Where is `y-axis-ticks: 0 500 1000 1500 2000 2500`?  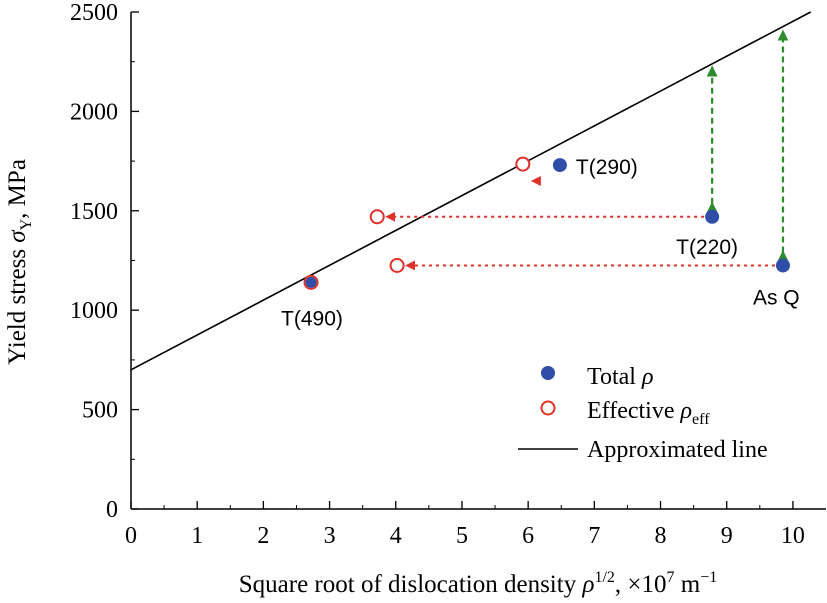 y-axis-ticks: 0 500 1000 1500 2000 2500 is located at coordinates (104, 261).